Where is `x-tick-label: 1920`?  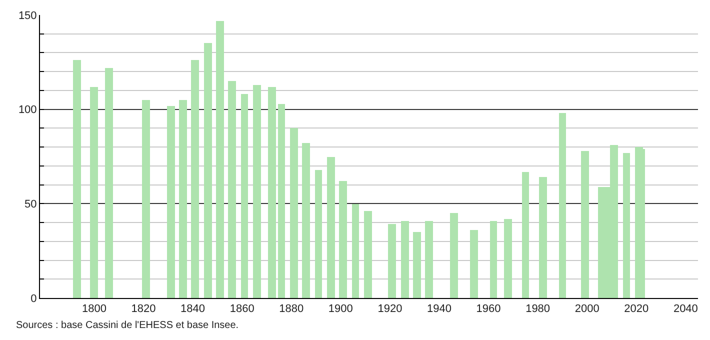
x-tick-label: 1920 is located at coordinates (390, 309).